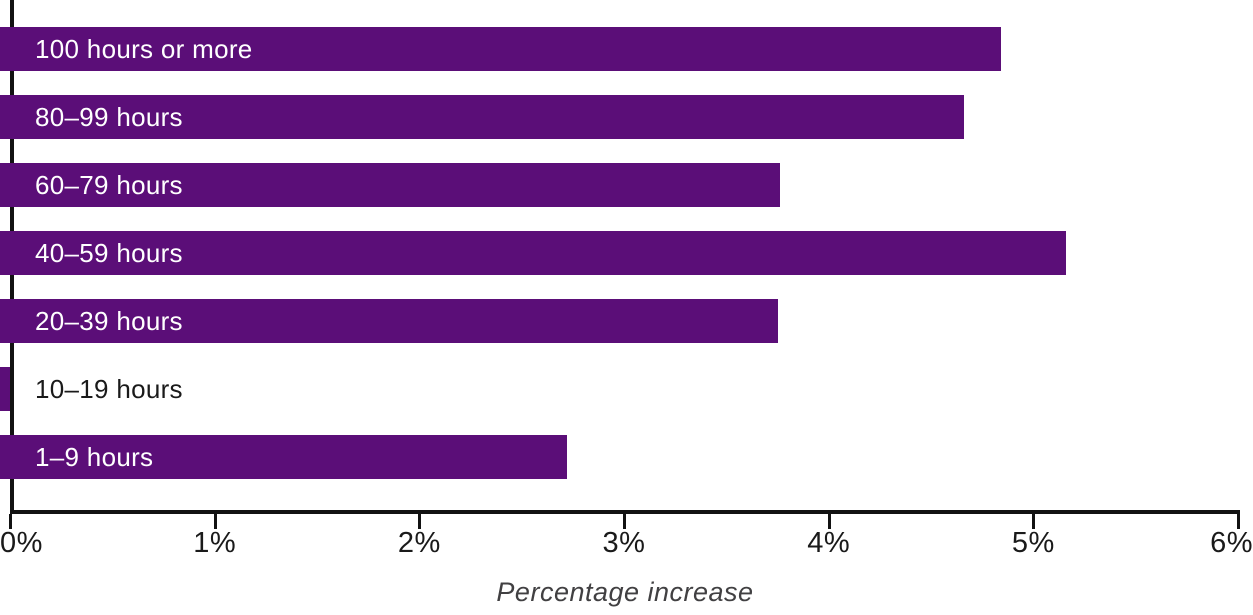 The image size is (1253, 615). What do you see at coordinates (1231, 543) in the screenshot?
I see `x-axis-tick-label: 6%` at bounding box center [1231, 543].